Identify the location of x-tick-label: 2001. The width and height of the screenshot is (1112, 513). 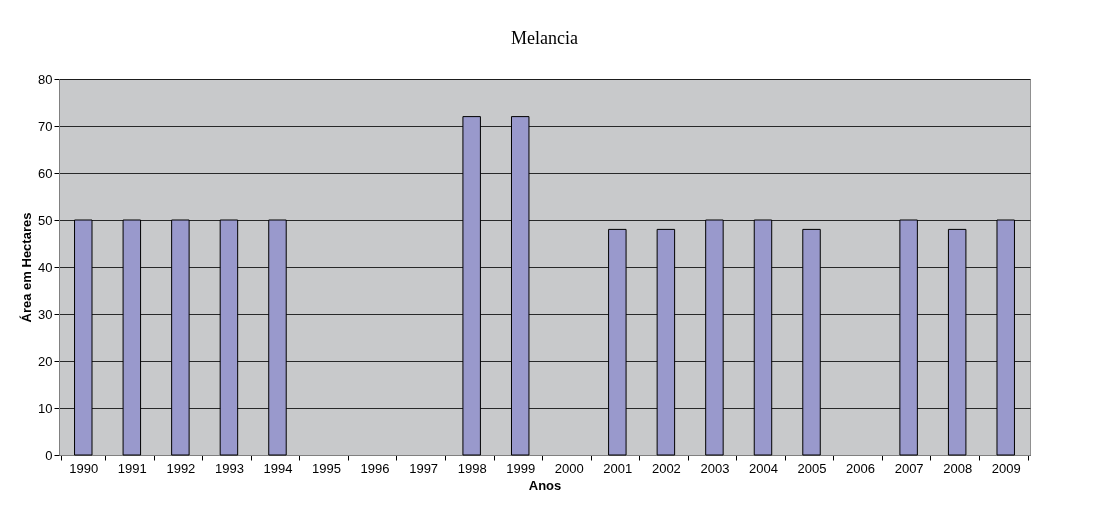
(618, 468).